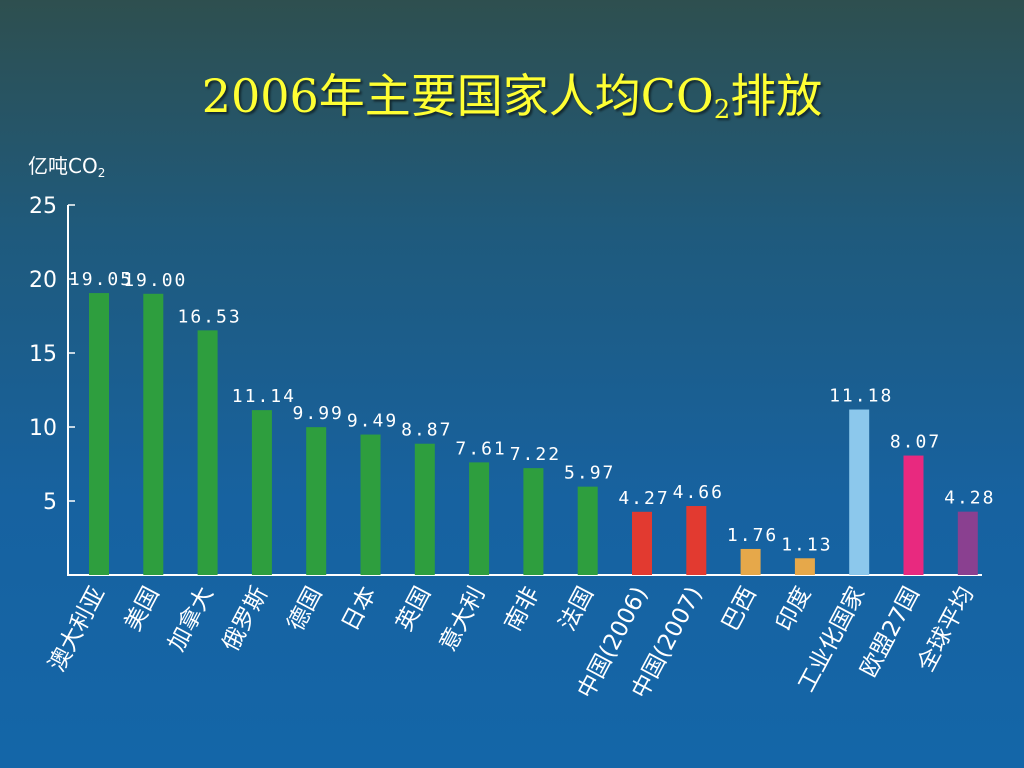  What do you see at coordinates (462, 619) in the screenshot?
I see `x-tick-label: 意大利` at bounding box center [462, 619].